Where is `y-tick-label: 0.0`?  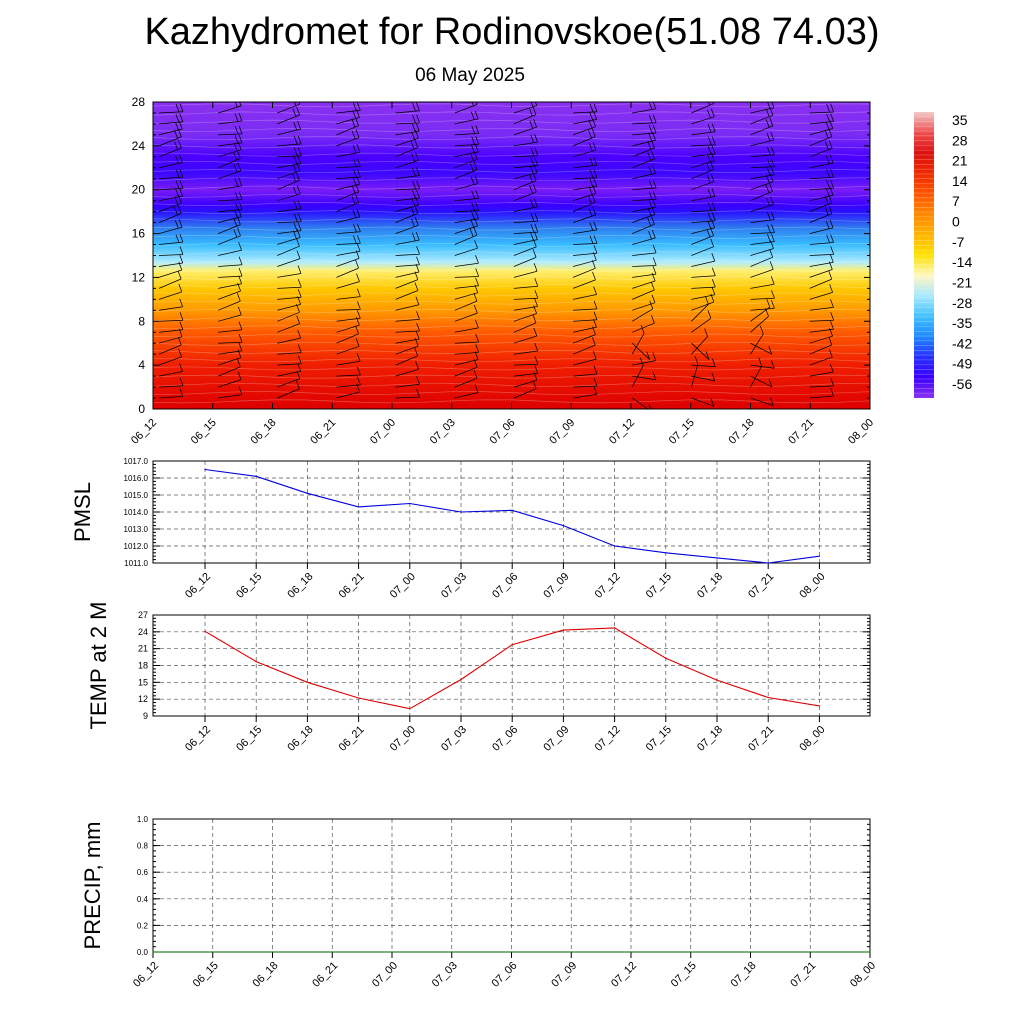
y-tick-label: 0.0 is located at coordinates (143, 952).